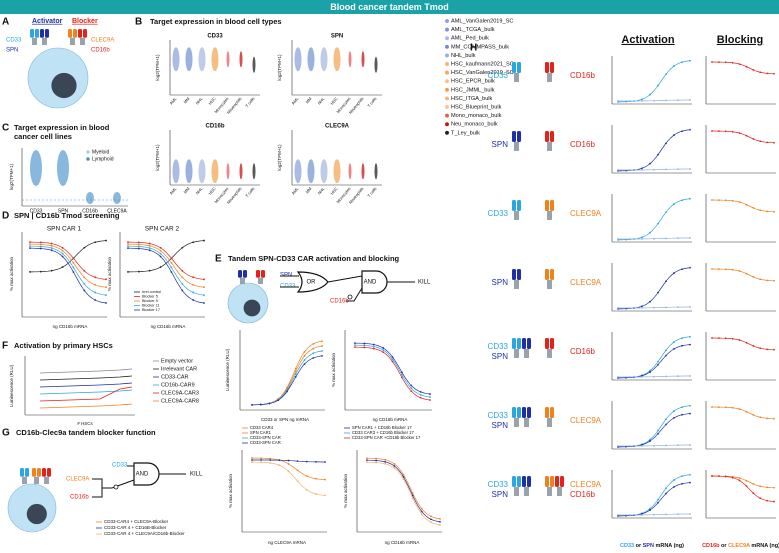 The image size is (779, 553). What do you see at coordinates (6, 433) in the screenshot?
I see `panel-letter: G` at bounding box center [6, 433].